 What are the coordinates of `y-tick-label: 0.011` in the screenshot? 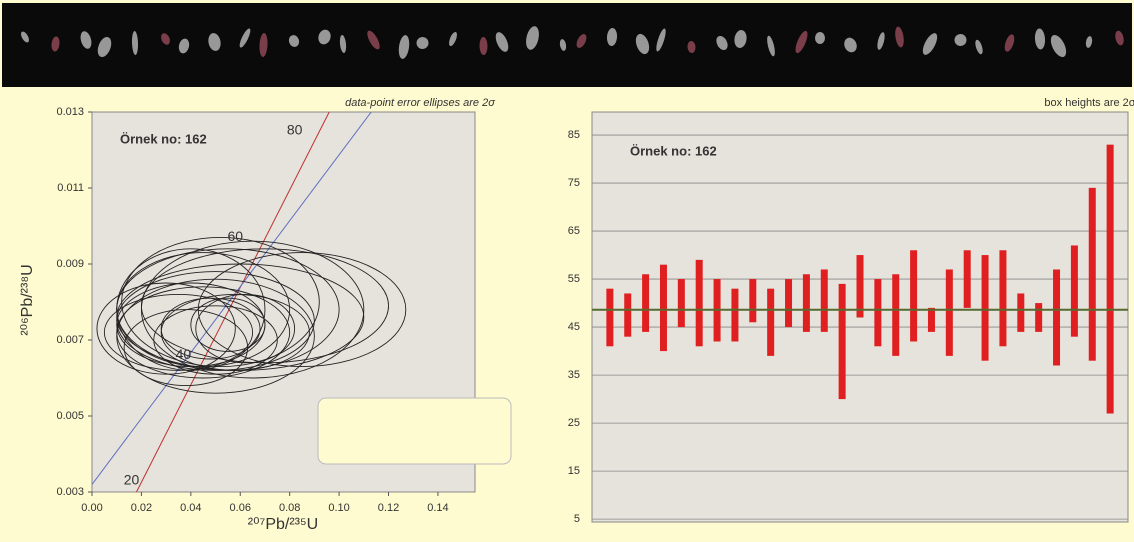 It's located at (70, 188).